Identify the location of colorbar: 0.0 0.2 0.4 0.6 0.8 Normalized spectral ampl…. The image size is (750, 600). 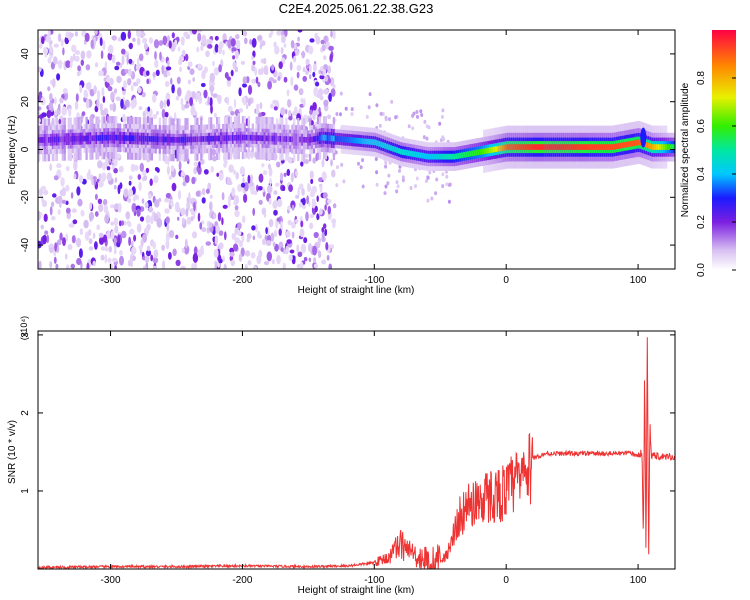
(708, 153).